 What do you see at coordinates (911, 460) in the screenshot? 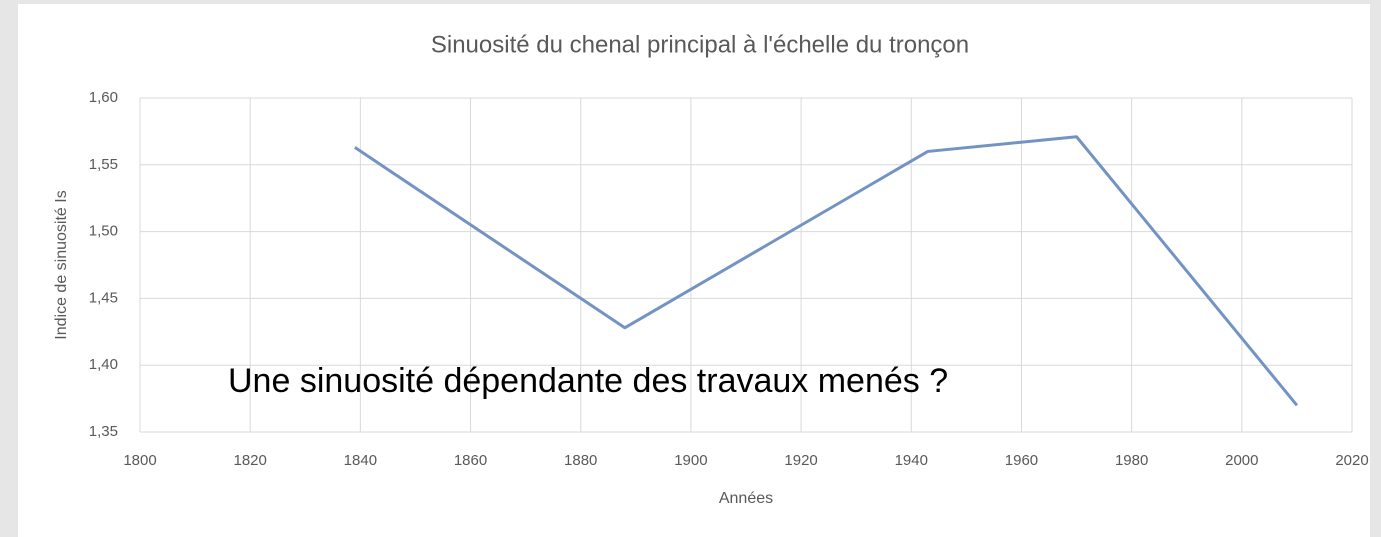
I see `x-tick-label: 1940` at bounding box center [911, 460].